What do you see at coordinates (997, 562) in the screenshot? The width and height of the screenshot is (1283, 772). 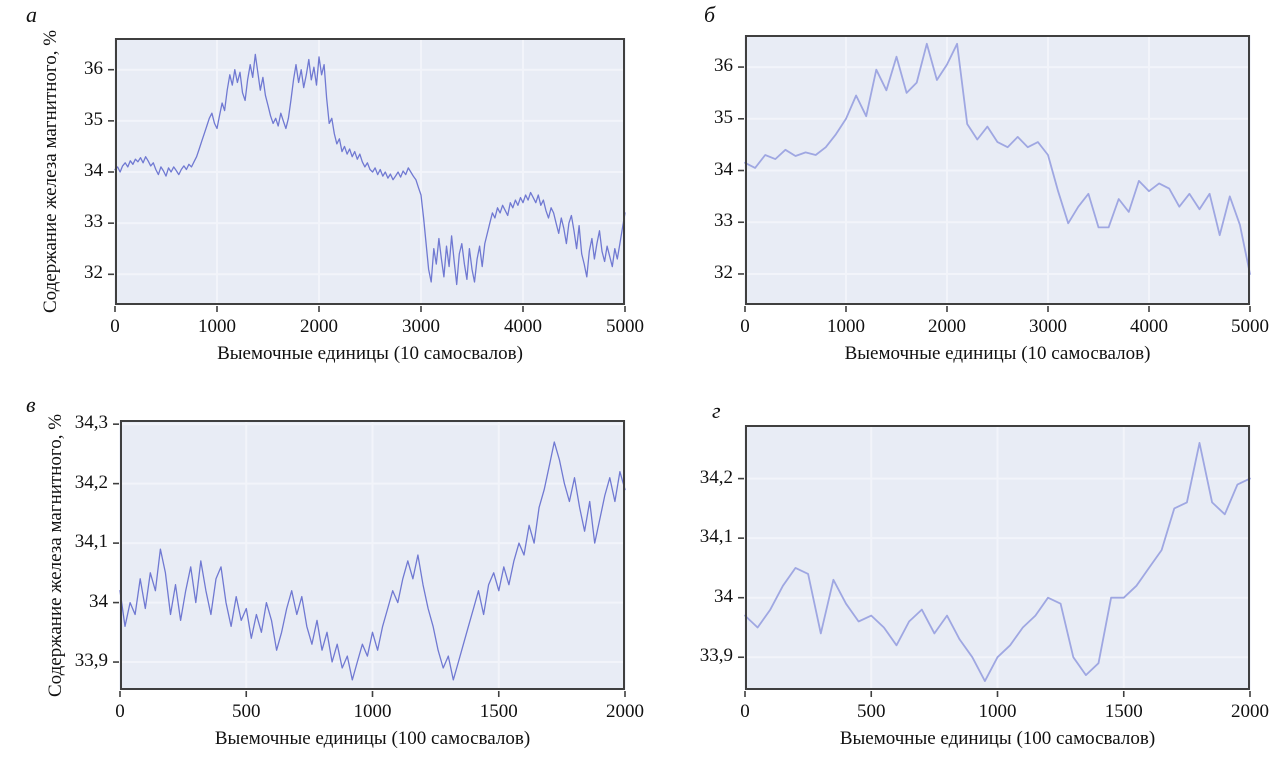 I see `series-line-g` at bounding box center [997, 562].